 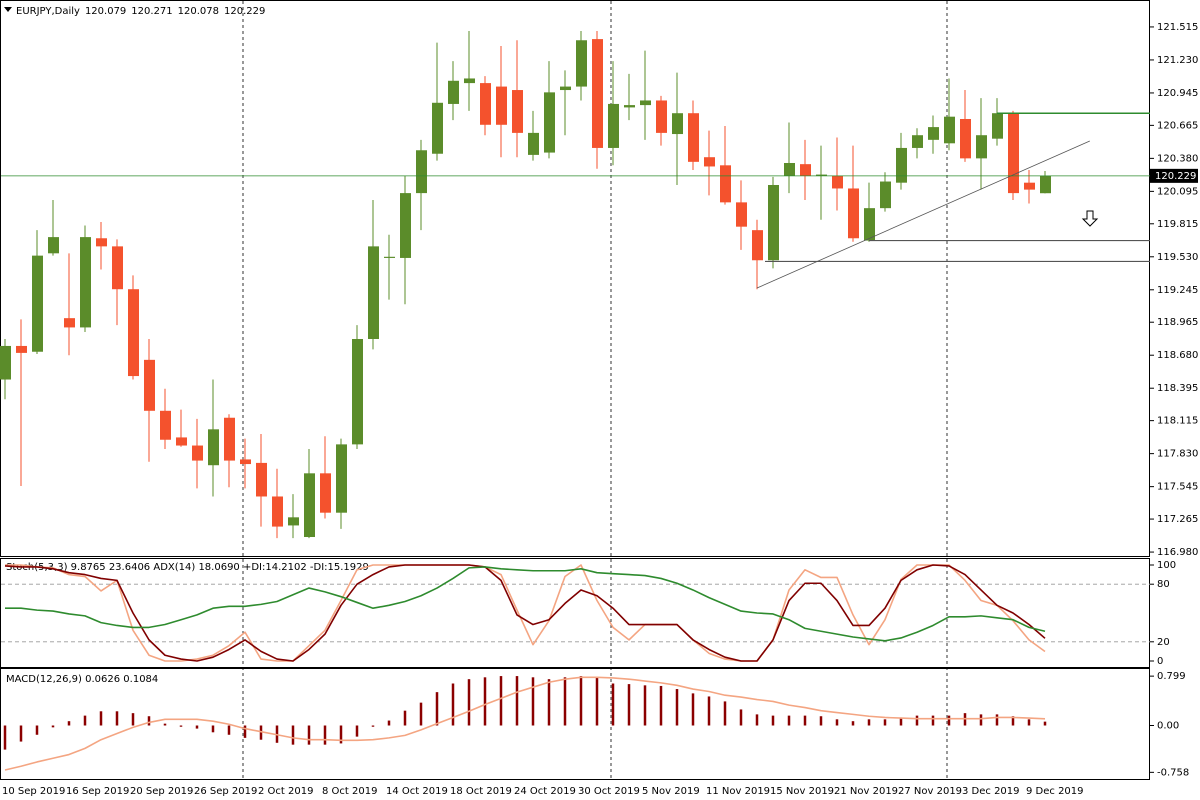 I want to click on y-tick-label: 118.965, so click(x=1177, y=322).